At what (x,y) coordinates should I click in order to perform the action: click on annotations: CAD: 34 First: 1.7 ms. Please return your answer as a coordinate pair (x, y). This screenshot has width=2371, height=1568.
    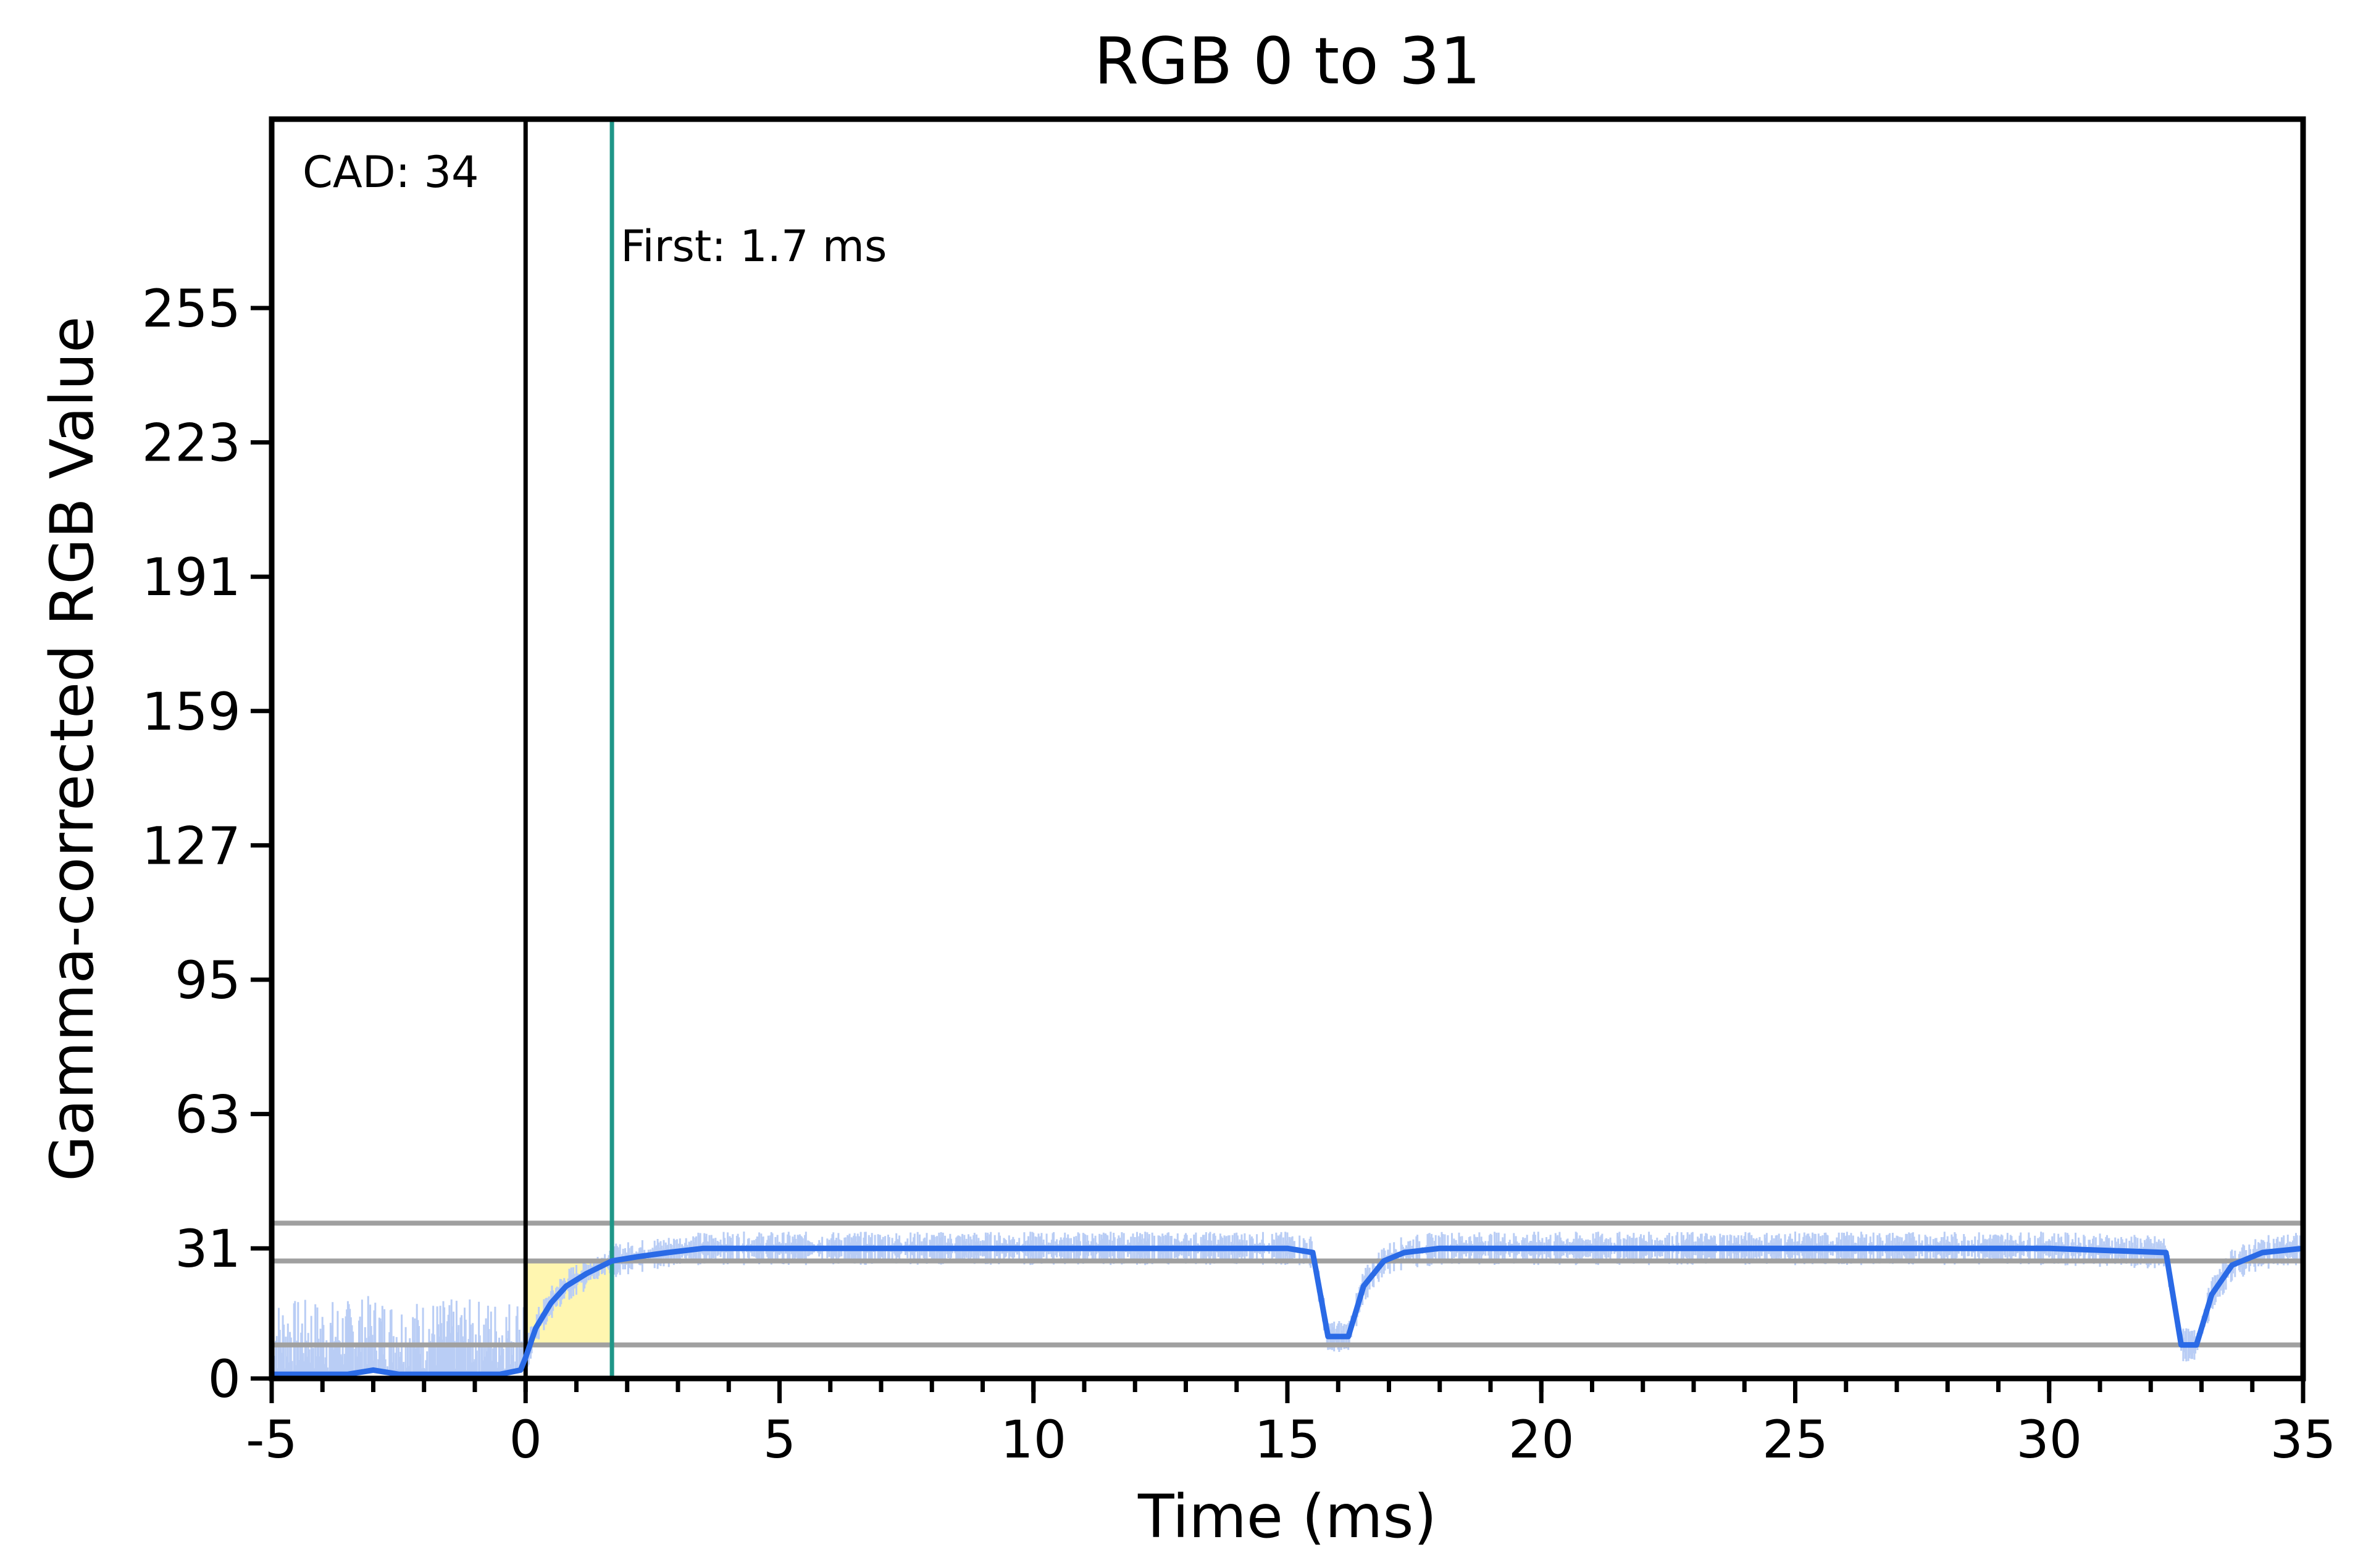
    Looking at the image, I should click on (595, 209).